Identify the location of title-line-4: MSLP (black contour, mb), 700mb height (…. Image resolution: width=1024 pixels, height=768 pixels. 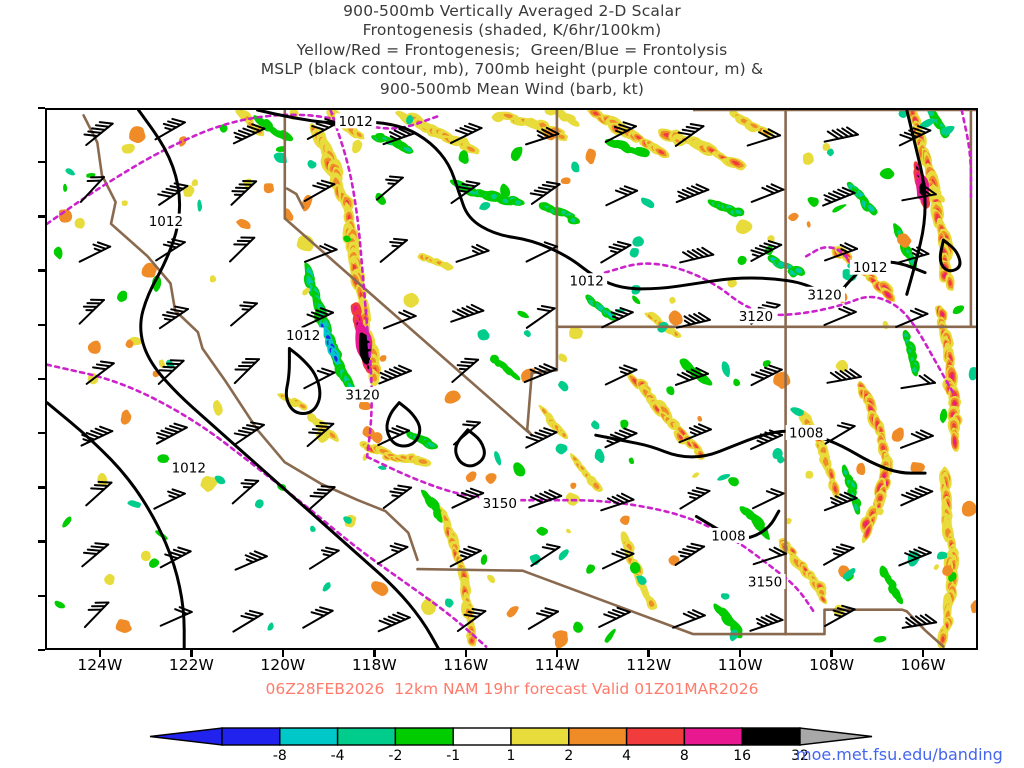
(512, 69).